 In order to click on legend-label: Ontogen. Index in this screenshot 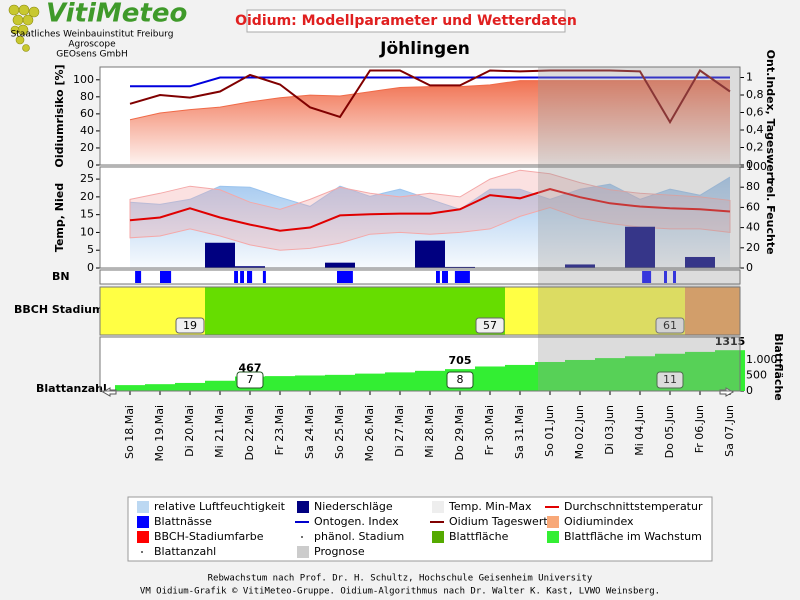, I will do `click(356, 521)`.